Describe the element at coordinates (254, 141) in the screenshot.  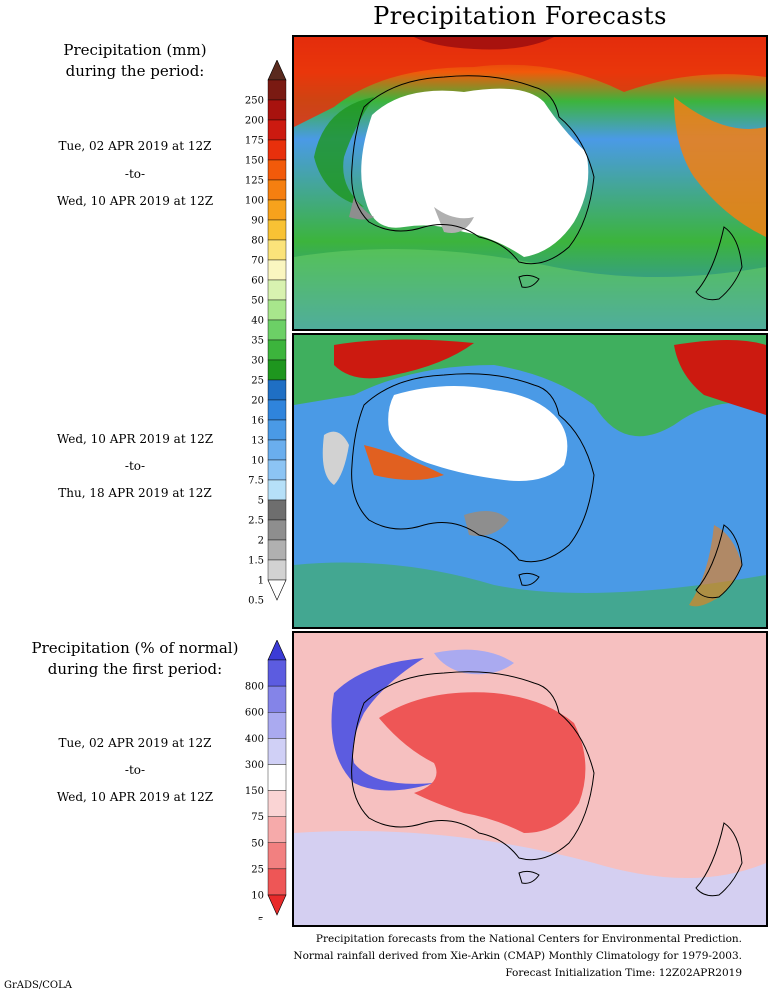
I see `mm-colorbar-tick-label: 175` at that location.